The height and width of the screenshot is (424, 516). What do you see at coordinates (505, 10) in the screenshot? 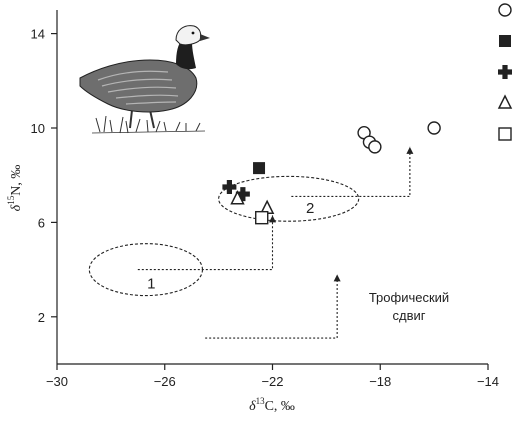
I see `legend-marker-circle-open` at bounding box center [505, 10].